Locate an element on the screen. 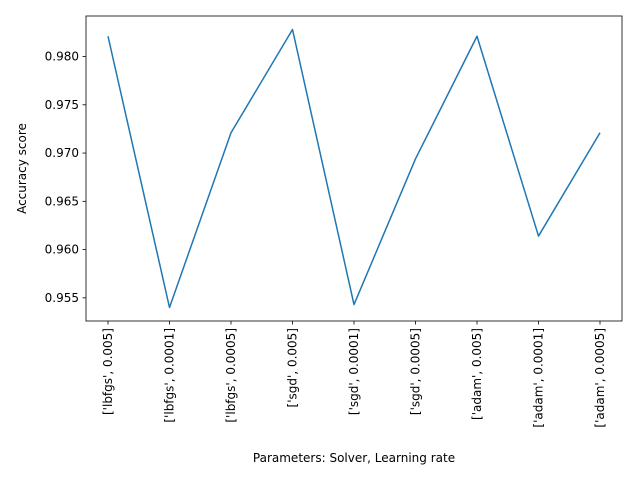  y-tick-label: 0.965 is located at coordinates (62, 201).